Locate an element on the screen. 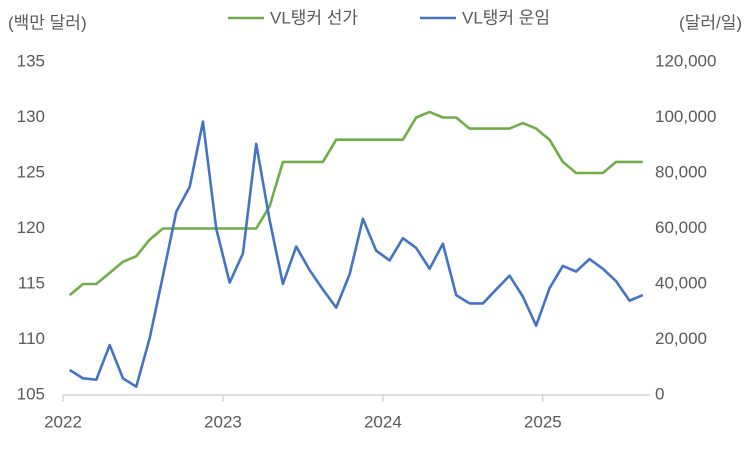  y-tick-label: 120 is located at coordinates (31, 227).